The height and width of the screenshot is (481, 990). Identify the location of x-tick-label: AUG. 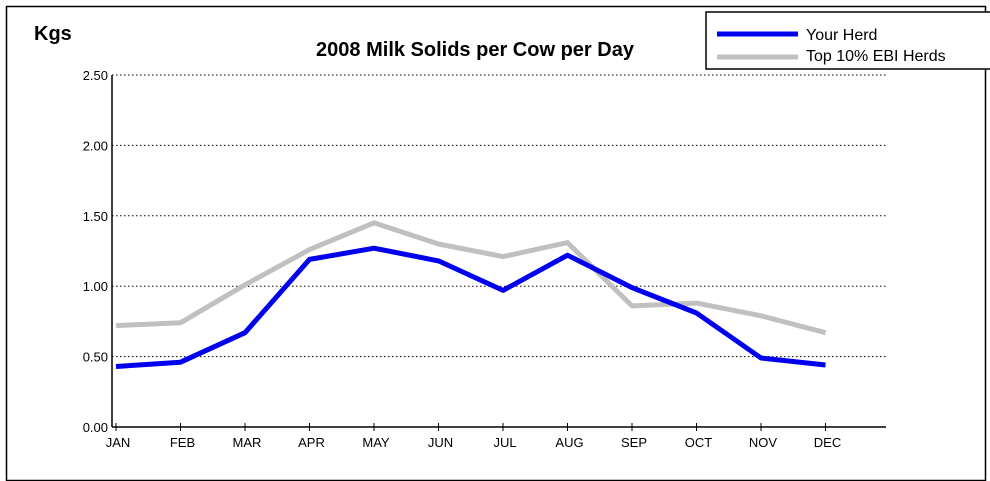
(569, 442).